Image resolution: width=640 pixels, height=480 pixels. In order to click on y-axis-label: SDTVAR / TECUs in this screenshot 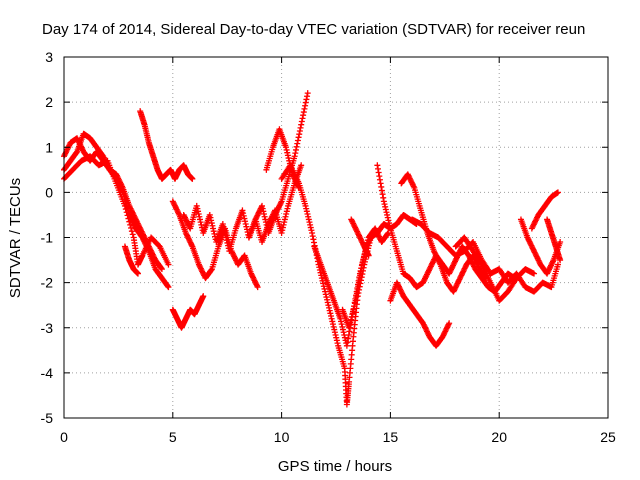, I will do `click(15, 238)`.